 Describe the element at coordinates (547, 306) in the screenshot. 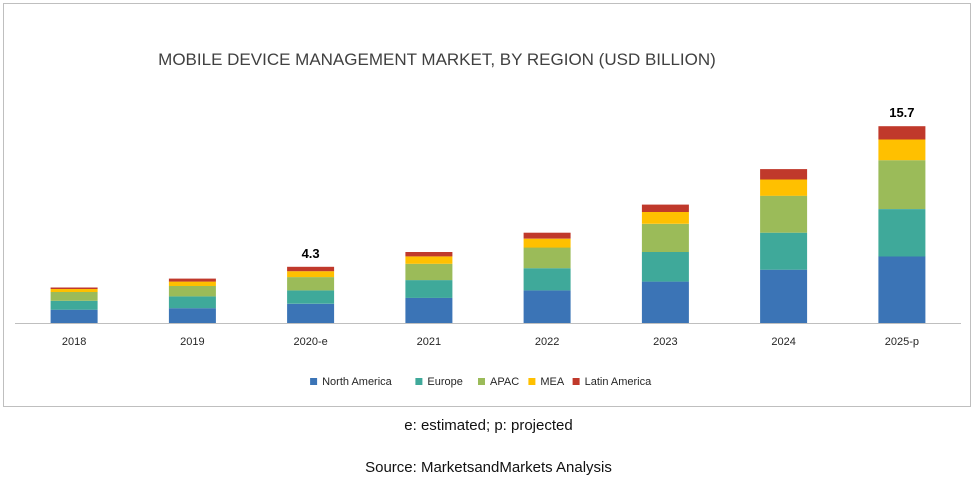

I see `bar-segment-north-america-2022` at that location.